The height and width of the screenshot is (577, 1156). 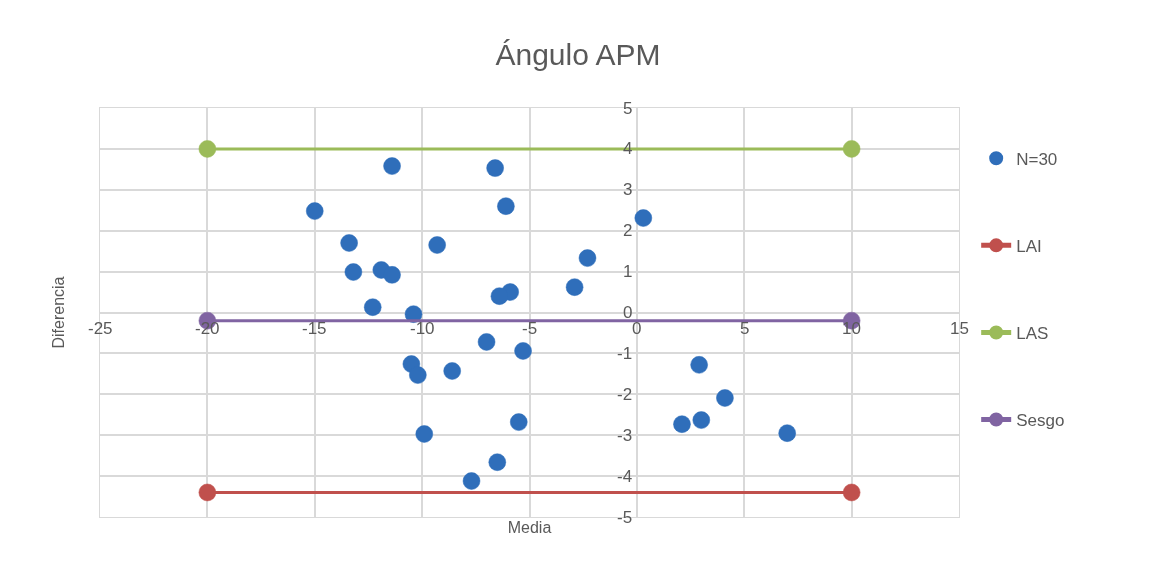 I want to click on y-tick-label: 3, so click(x=628, y=189).